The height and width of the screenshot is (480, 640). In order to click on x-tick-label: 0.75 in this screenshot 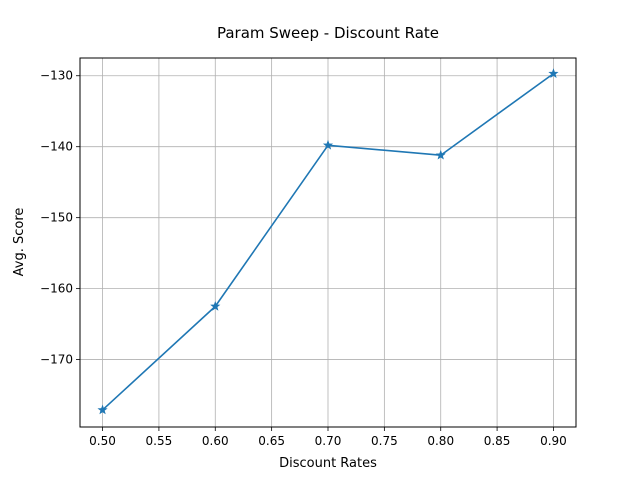, I will do `click(384, 441)`.